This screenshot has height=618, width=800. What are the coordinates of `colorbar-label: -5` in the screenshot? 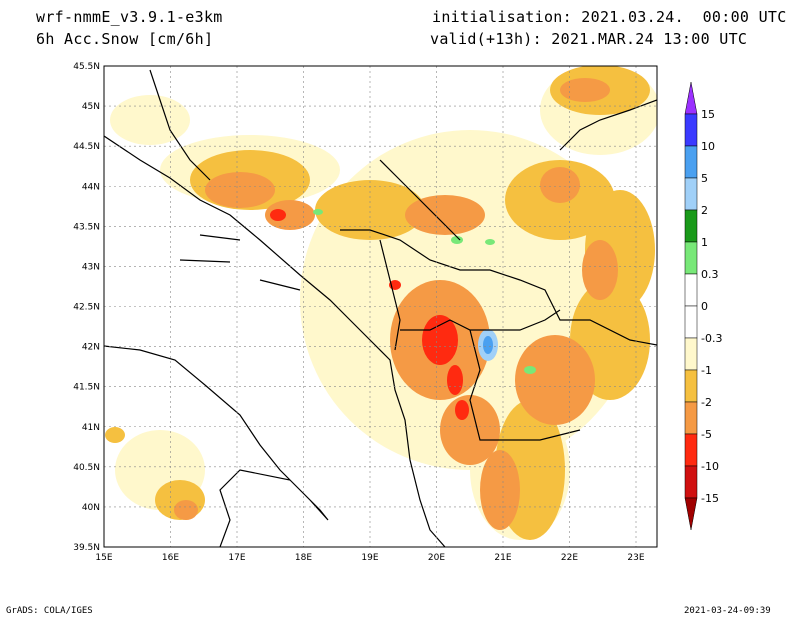 It's located at (706, 434).